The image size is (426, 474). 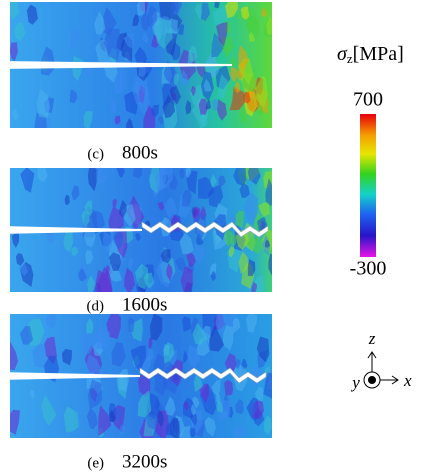 What do you see at coordinates (381, 370) in the screenshot?
I see `axes-icon` at bounding box center [381, 370].